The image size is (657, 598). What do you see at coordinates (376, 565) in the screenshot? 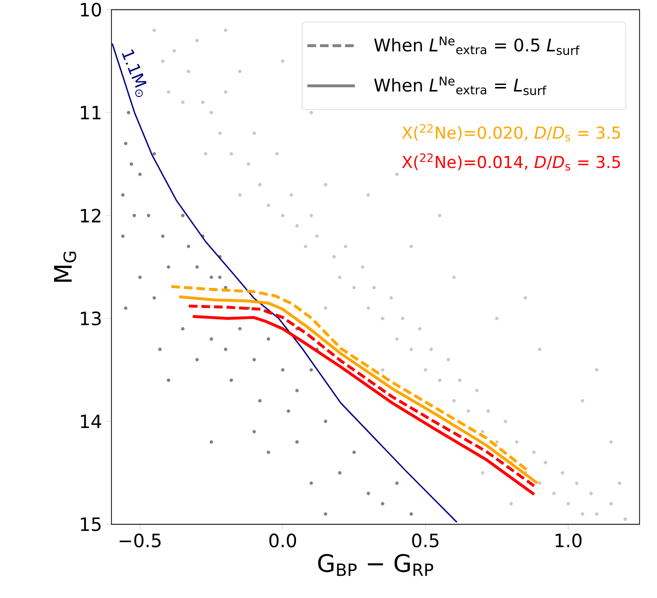
I see `x-axis-title: G$_{BP}$ − G$_{RP}$` at bounding box center [376, 565].